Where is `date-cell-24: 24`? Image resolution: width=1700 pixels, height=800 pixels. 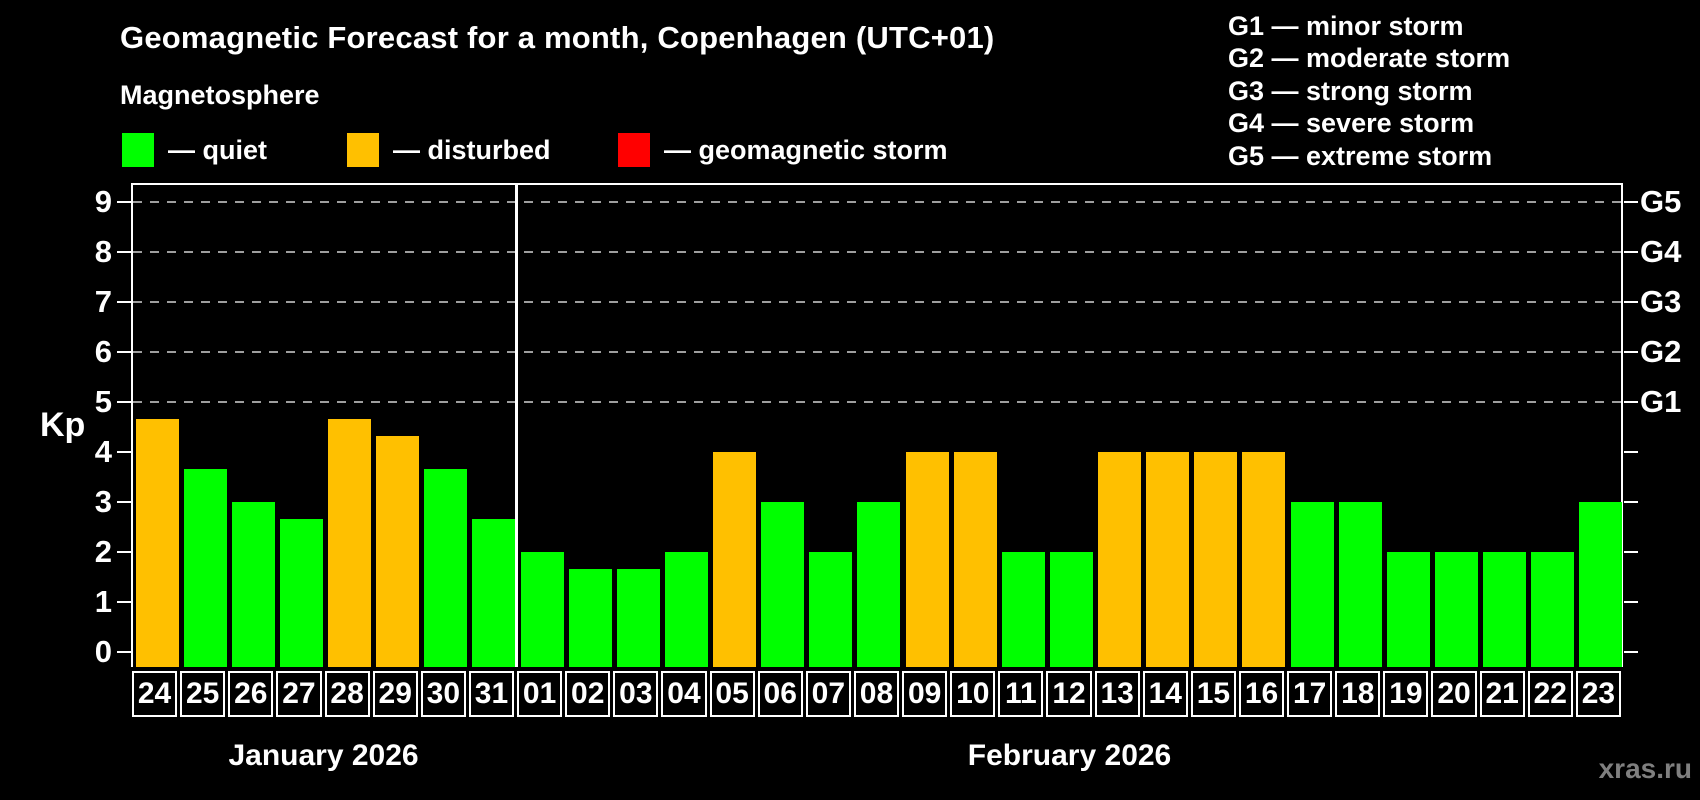
date-cell-24: 24 is located at coordinates (155, 694).